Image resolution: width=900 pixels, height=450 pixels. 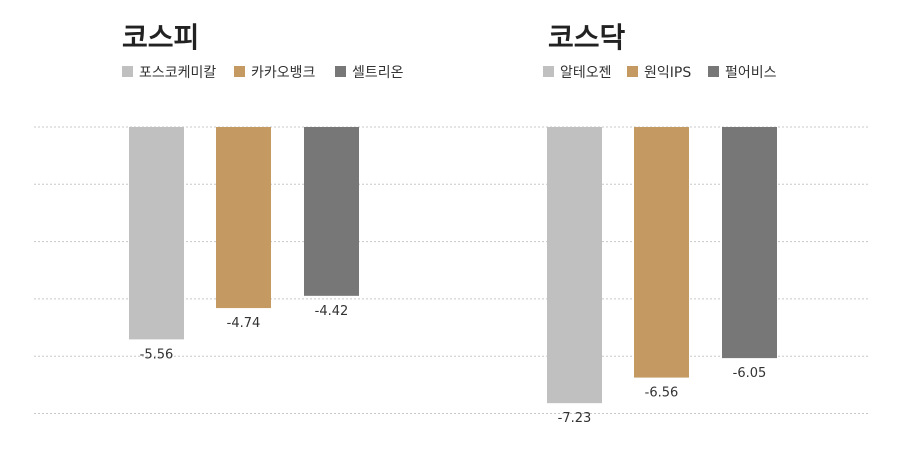 What do you see at coordinates (283, 73) in the screenshot?
I see `legend-entry: 카카오뱅크` at bounding box center [283, 73].